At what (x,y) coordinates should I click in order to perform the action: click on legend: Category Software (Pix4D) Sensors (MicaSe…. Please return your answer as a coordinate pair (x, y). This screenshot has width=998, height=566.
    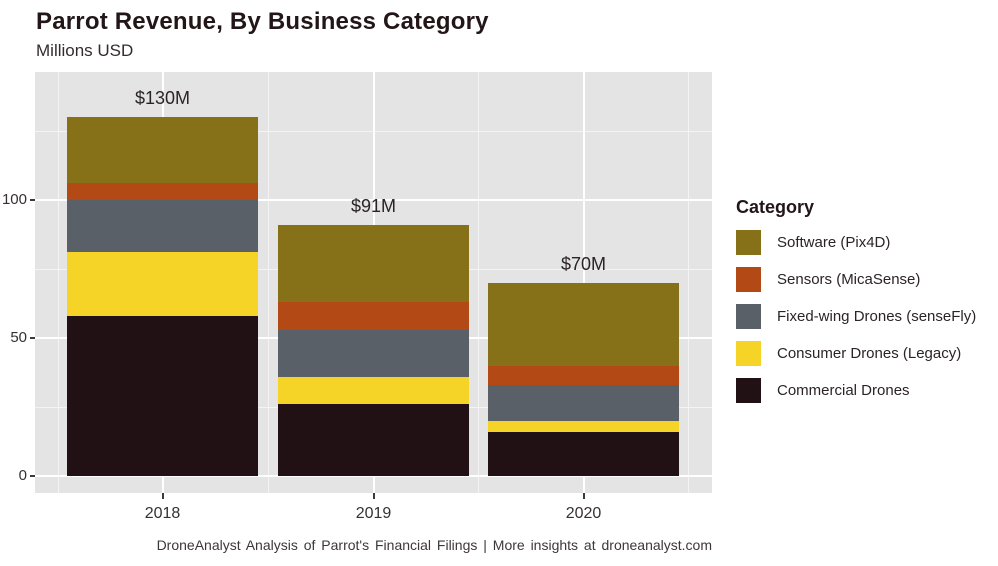
    Looking at the image, I should click on (866, 306).